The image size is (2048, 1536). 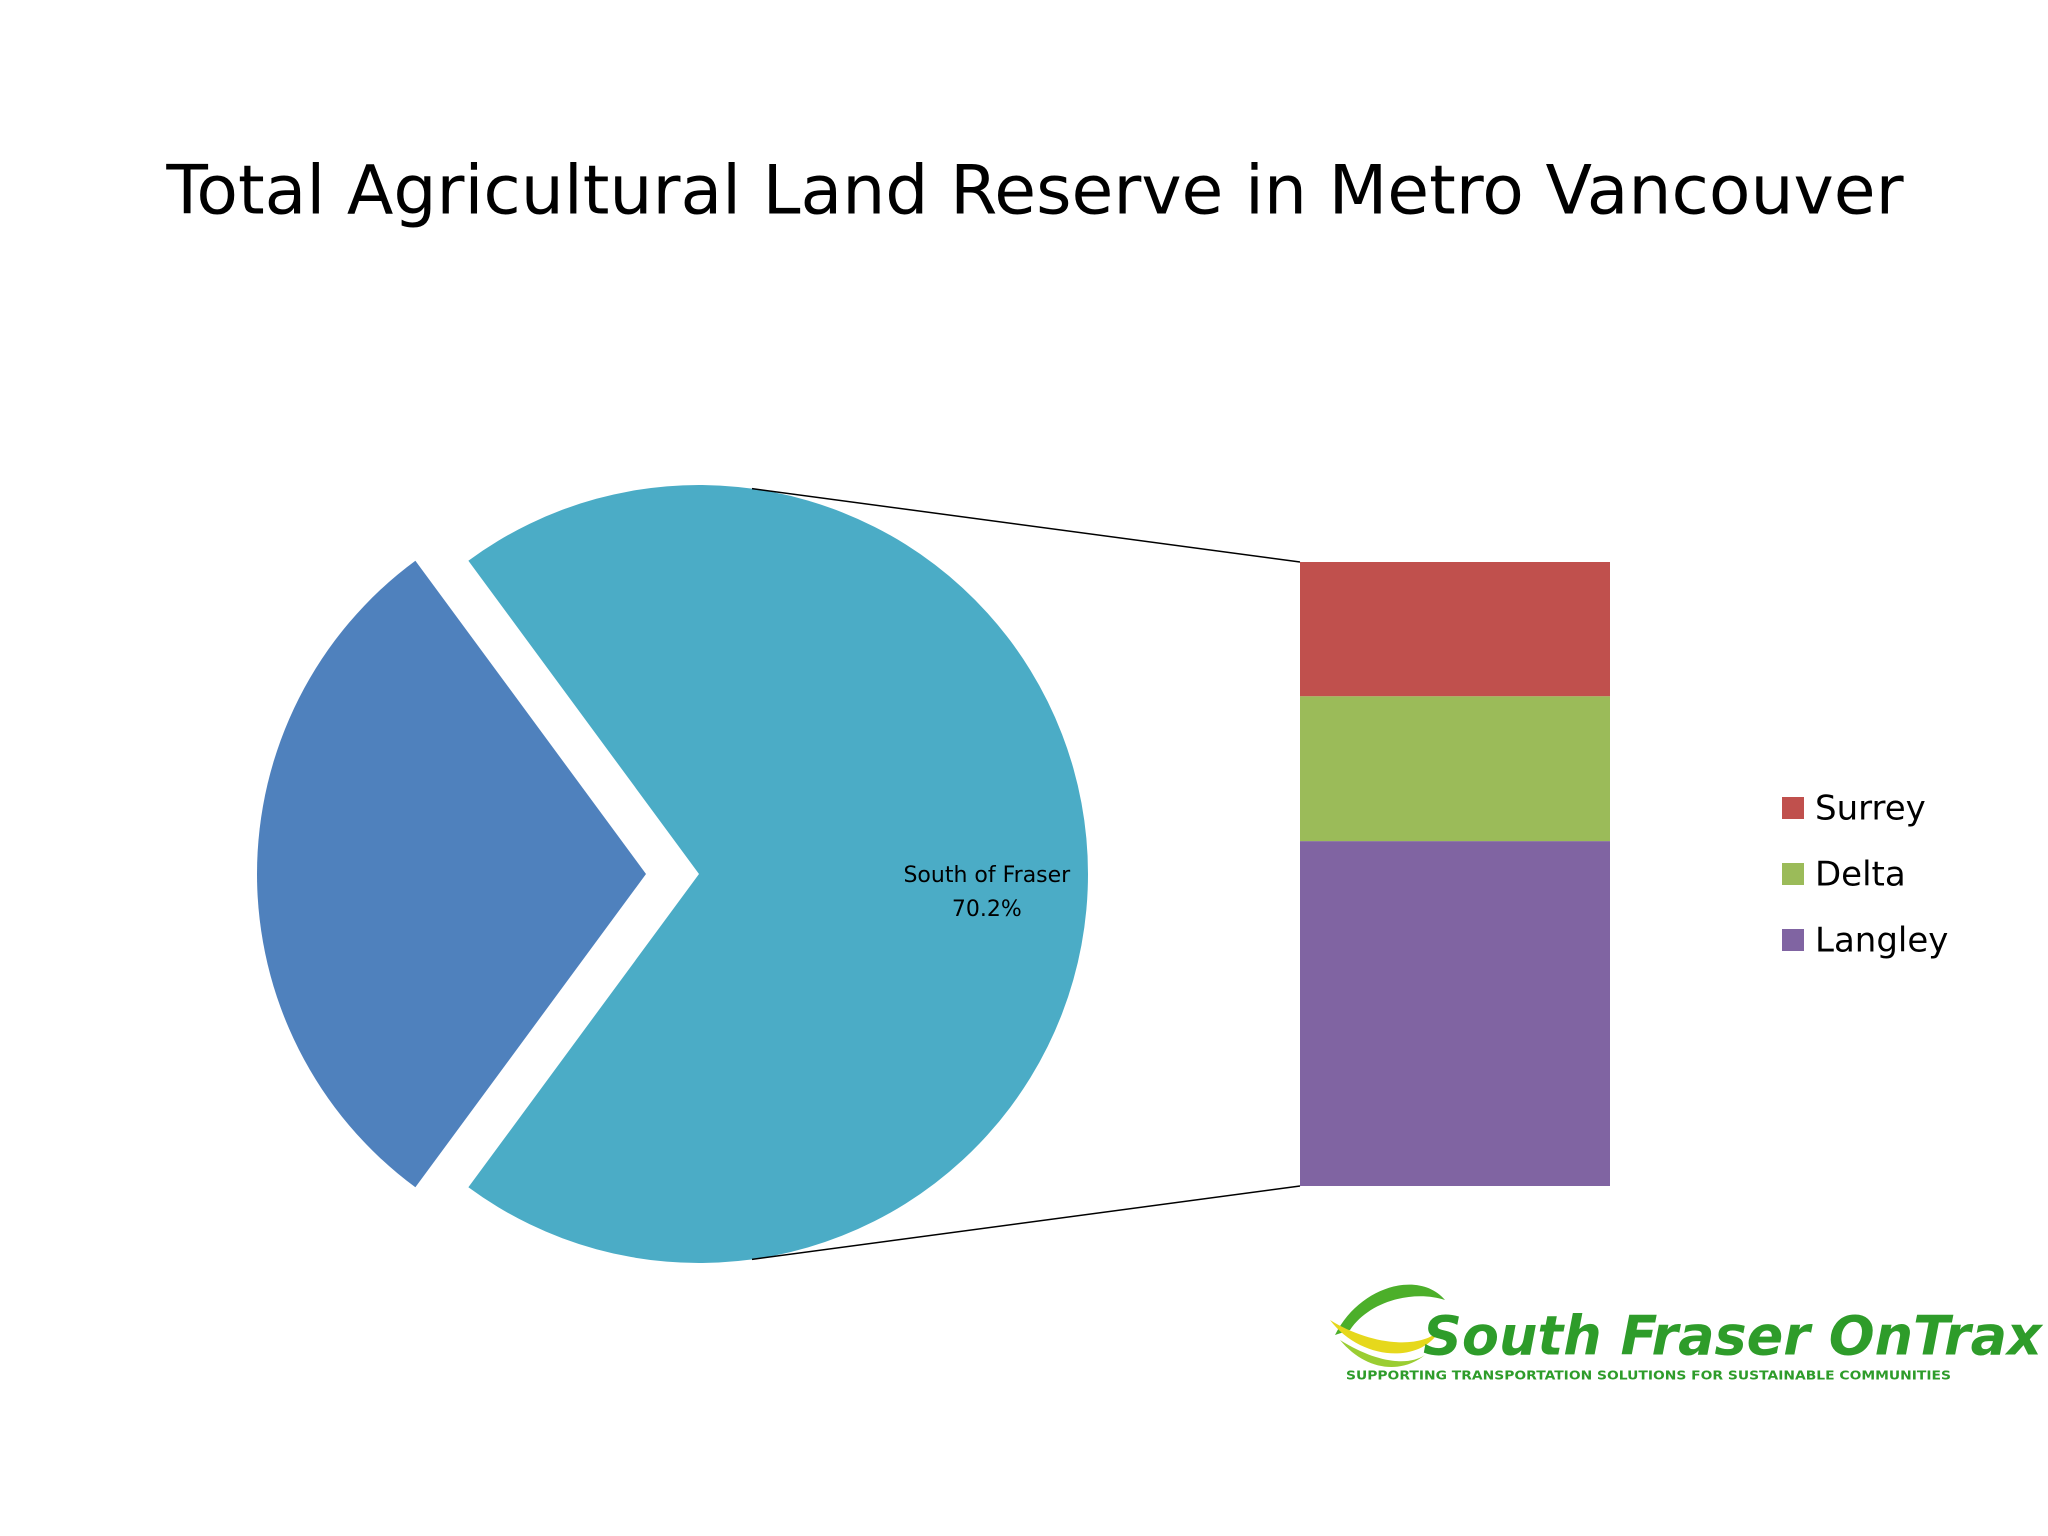 What do you see at coordinates (1881, 941) in the screenshot?
I see `legend-label: Langley` at bounding box center [1881, 941].